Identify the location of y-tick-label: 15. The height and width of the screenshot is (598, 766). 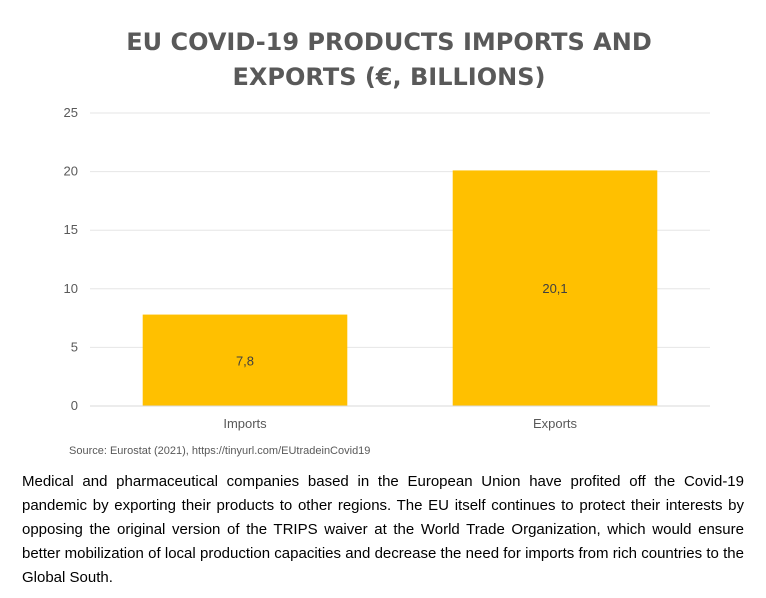
(71, 229).